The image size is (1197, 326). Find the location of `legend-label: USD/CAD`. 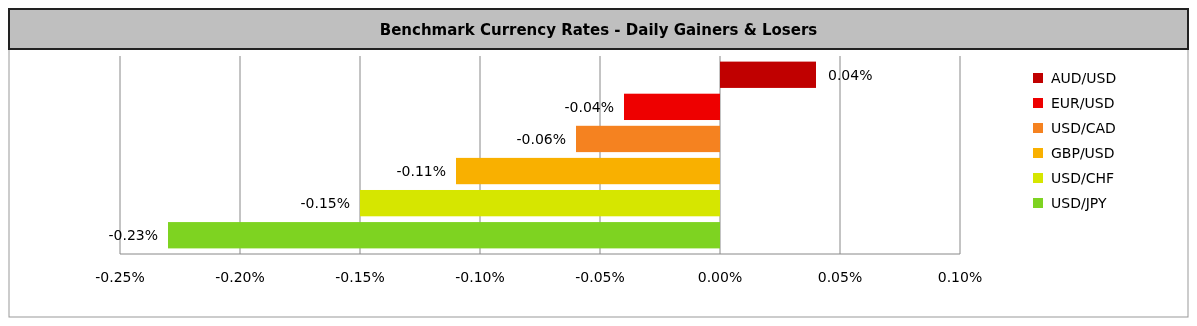

legend-label: USD/CAD is located at coordinates (1083, 128).